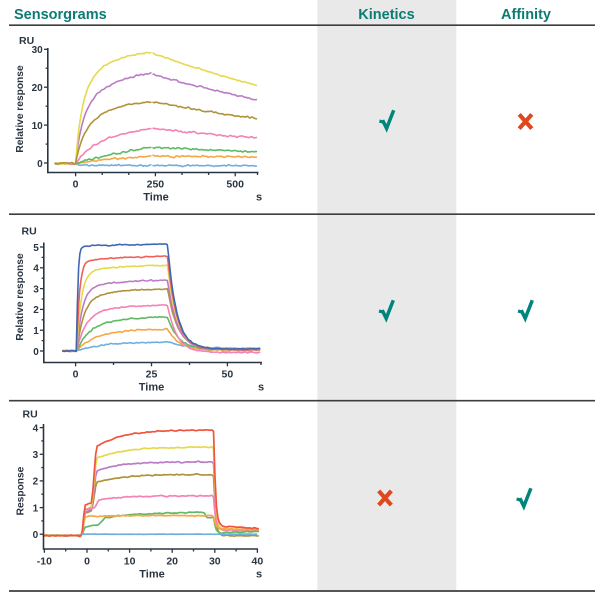 The width and height of the screenshot is (600, 595). I want to click on svg-text: -10, so click(44, 562).